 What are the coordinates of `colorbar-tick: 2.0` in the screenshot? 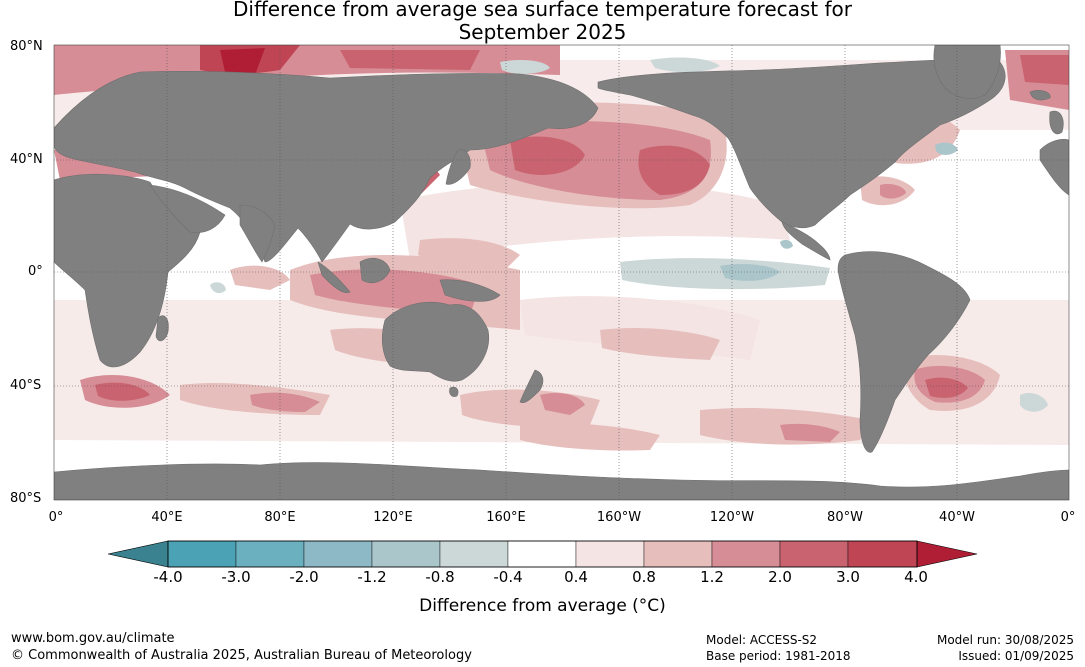 It's located at (780, 577).